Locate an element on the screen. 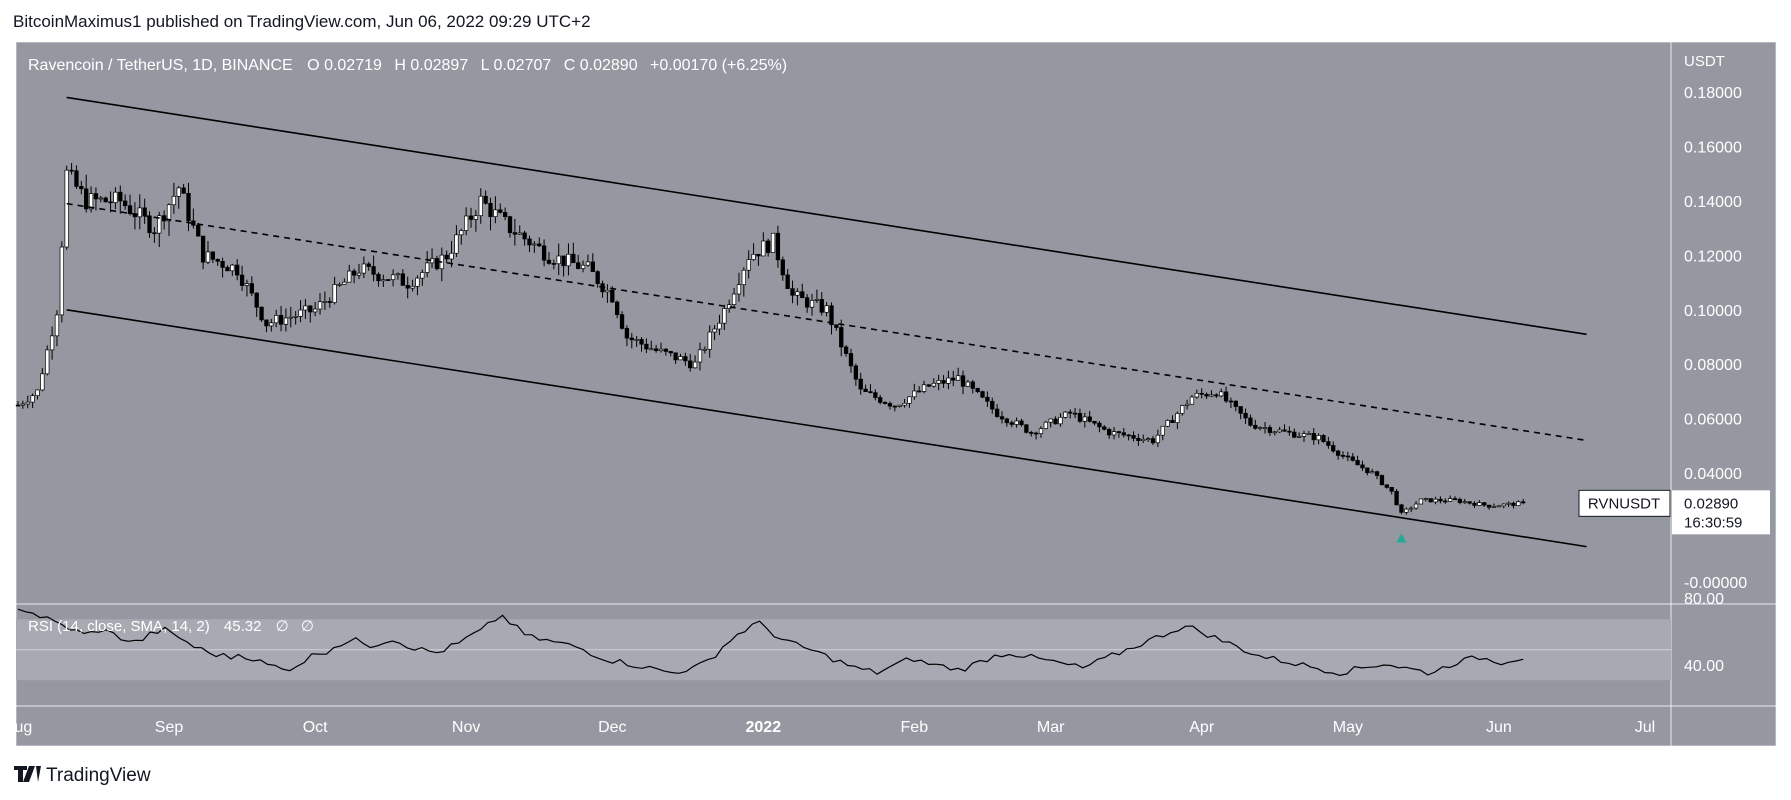 The height and width of the screenshot is (800, 1791). tradingview-logo: TradingView is located at coordinates (82, 775).